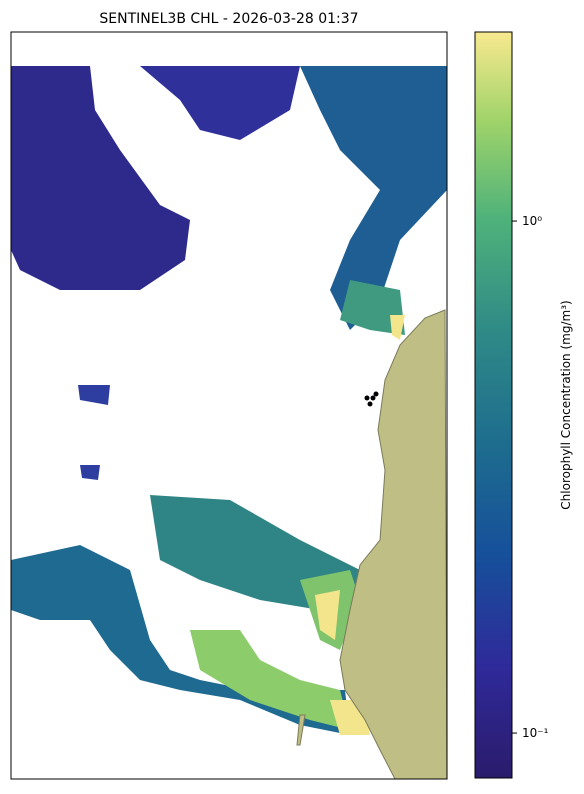 The image size is (584, 794). Describe the element at coordinates (535, 733) in the screenshot. I see `colorbar-tick-label: 10⁻¹` at that location.